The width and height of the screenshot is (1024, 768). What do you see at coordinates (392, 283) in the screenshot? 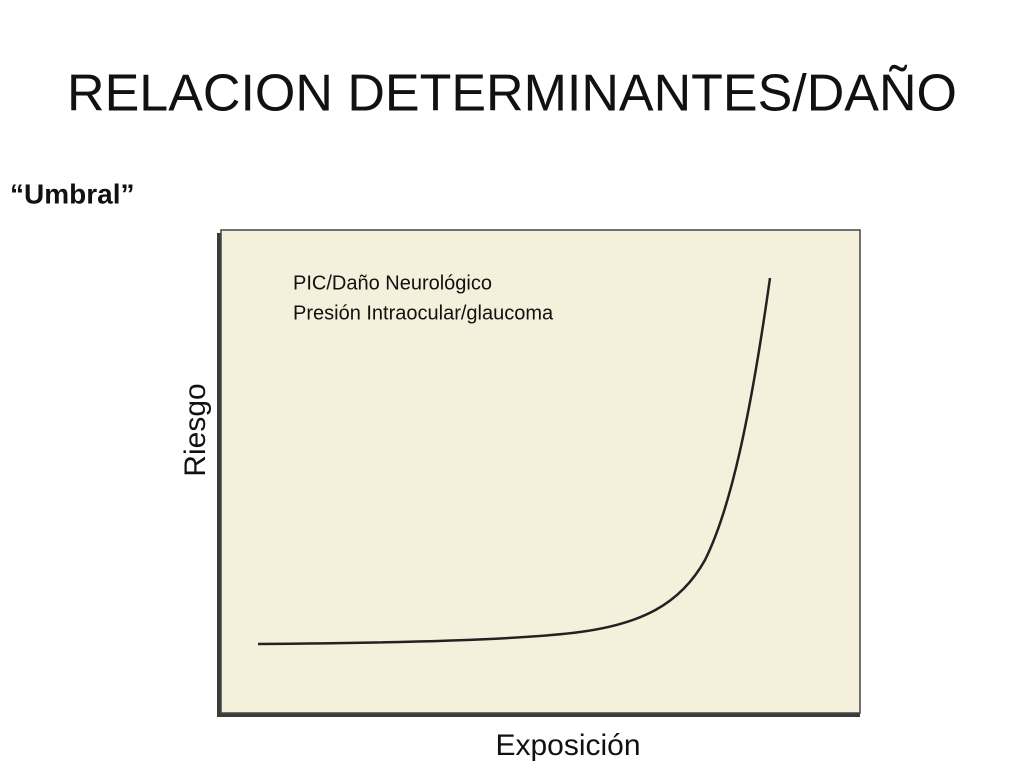
I see `legend-line: PIC/Daño Neurológico` at bounding box center [392, 283].